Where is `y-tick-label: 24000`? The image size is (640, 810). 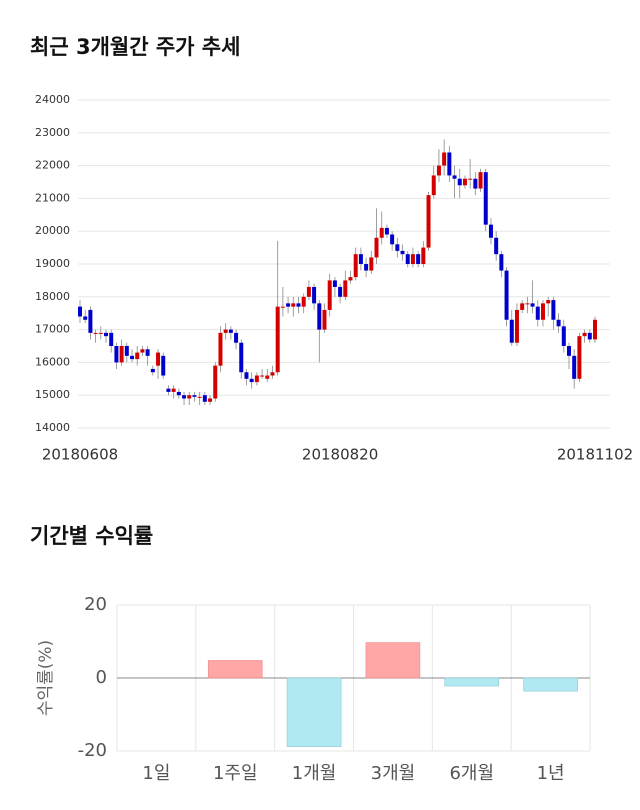 y-tick-label: 24000 is located at coordinates (52, 99).